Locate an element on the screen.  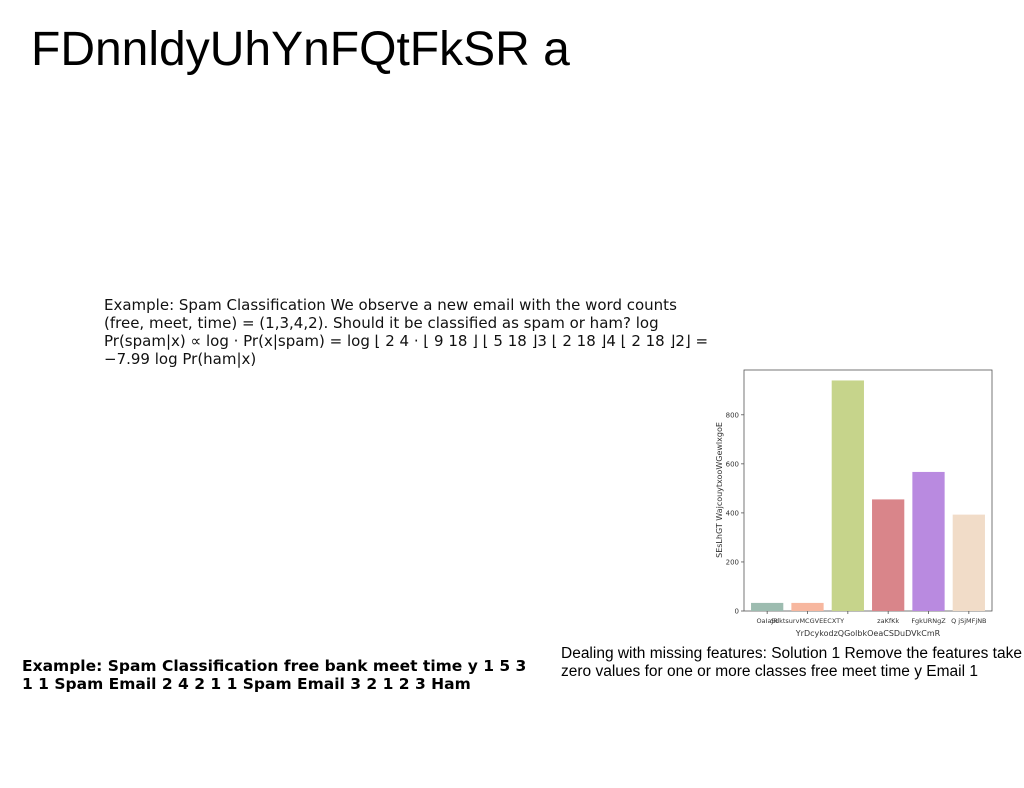
y-tick-label: 600 is located at coordinates (732, 464).